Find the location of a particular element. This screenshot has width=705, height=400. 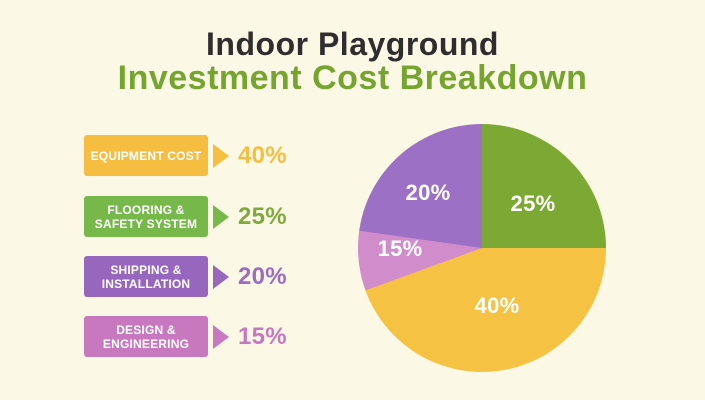

pie-slice-label-20: 20% is located at coordinates (428, 192).